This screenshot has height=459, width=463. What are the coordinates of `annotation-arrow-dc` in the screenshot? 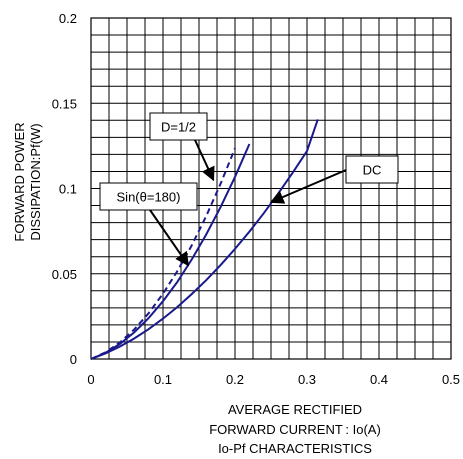 It's located at (308, 186).